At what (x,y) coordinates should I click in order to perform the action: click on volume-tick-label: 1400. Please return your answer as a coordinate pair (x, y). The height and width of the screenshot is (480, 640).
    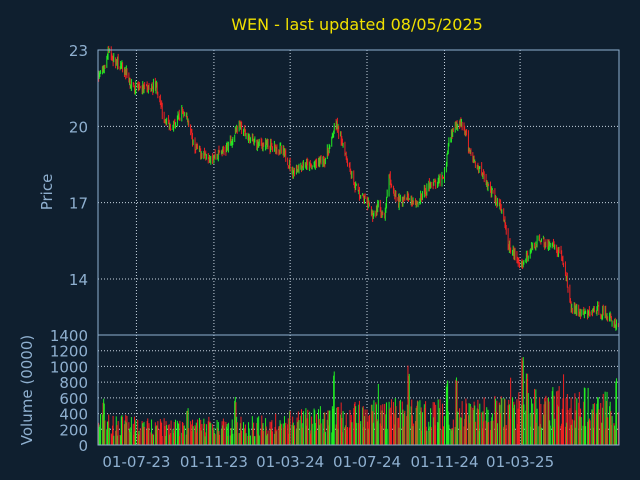
    Looking at the image, I should click on (69, 336).